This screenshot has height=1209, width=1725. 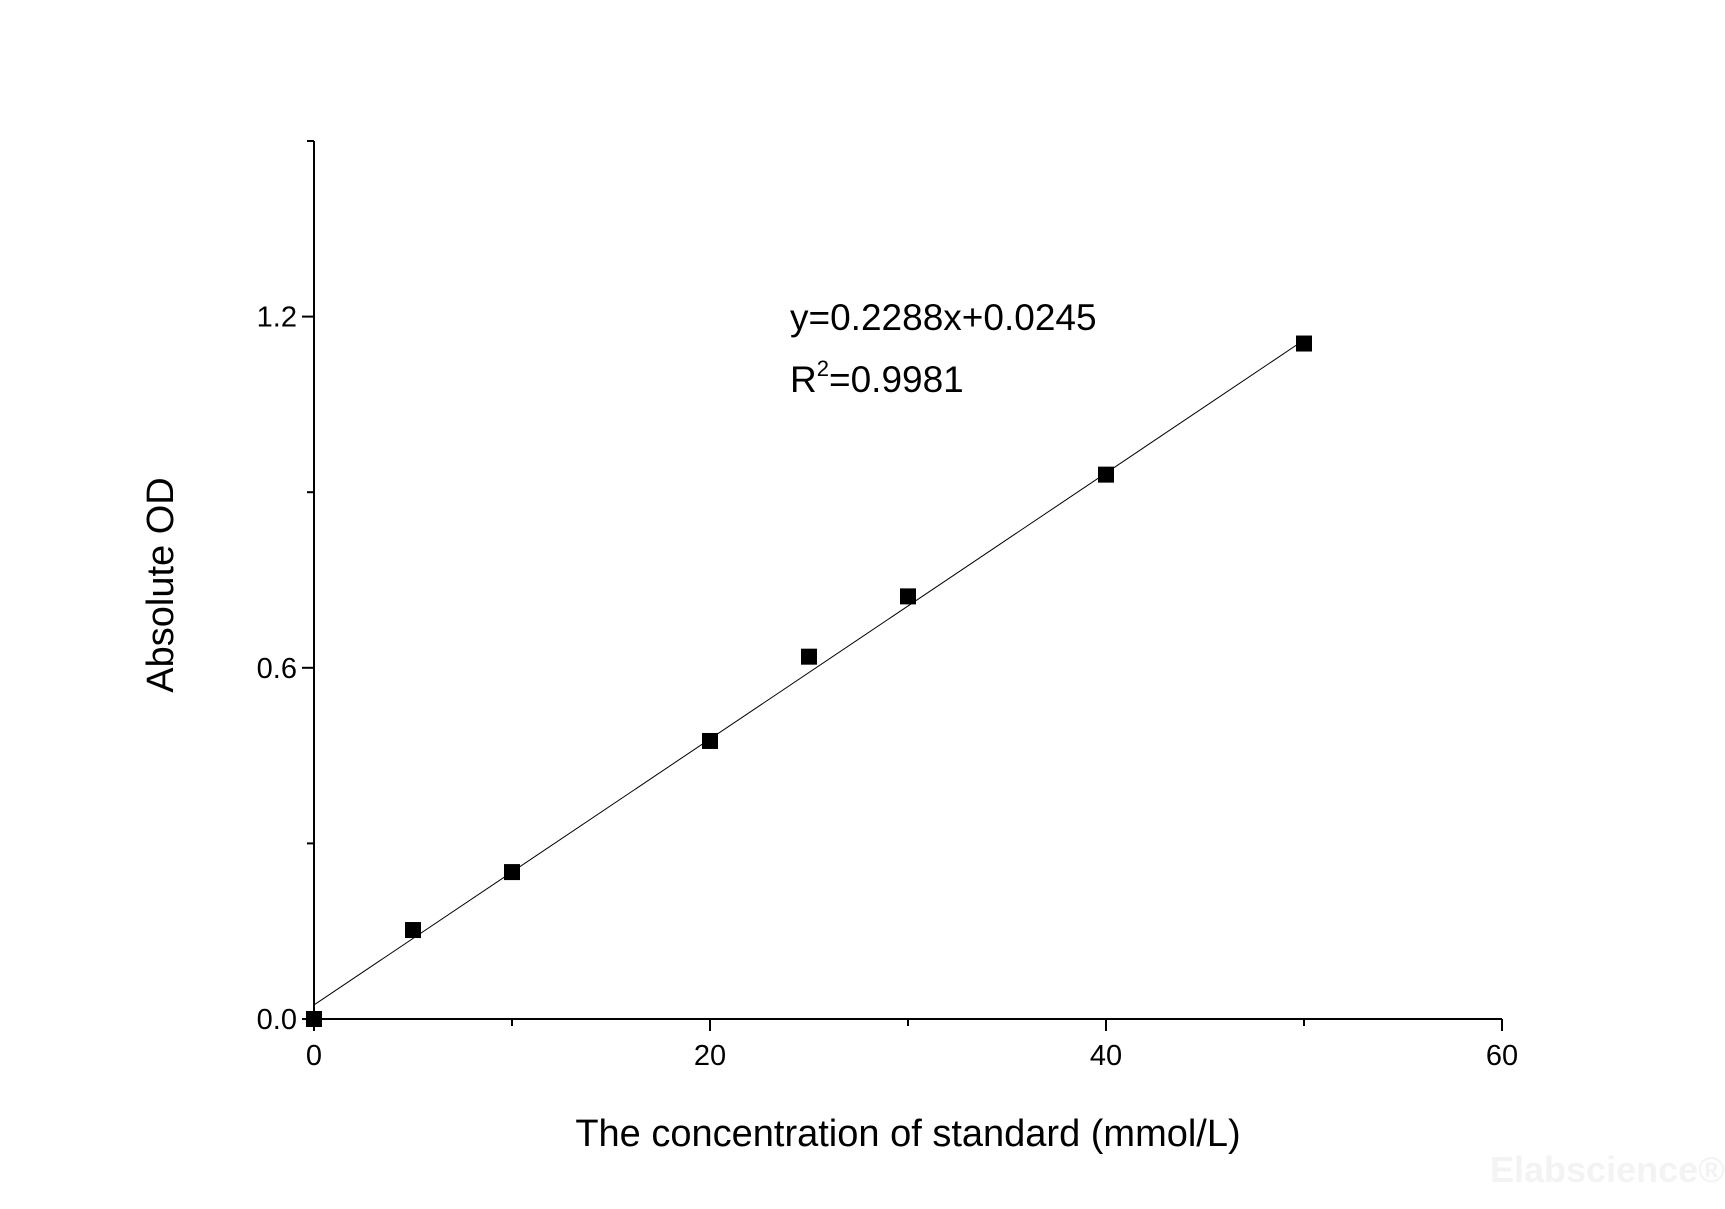 I want to click on watermark-logo: Elabscience®, so click(x=1607, y=1169).